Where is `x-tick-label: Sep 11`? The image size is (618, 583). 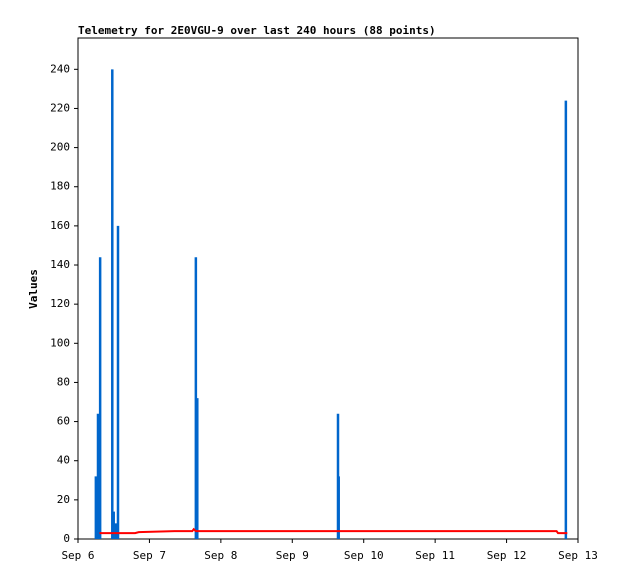 x-tick-label: Sep 11 is located at coordinates (435, 555).